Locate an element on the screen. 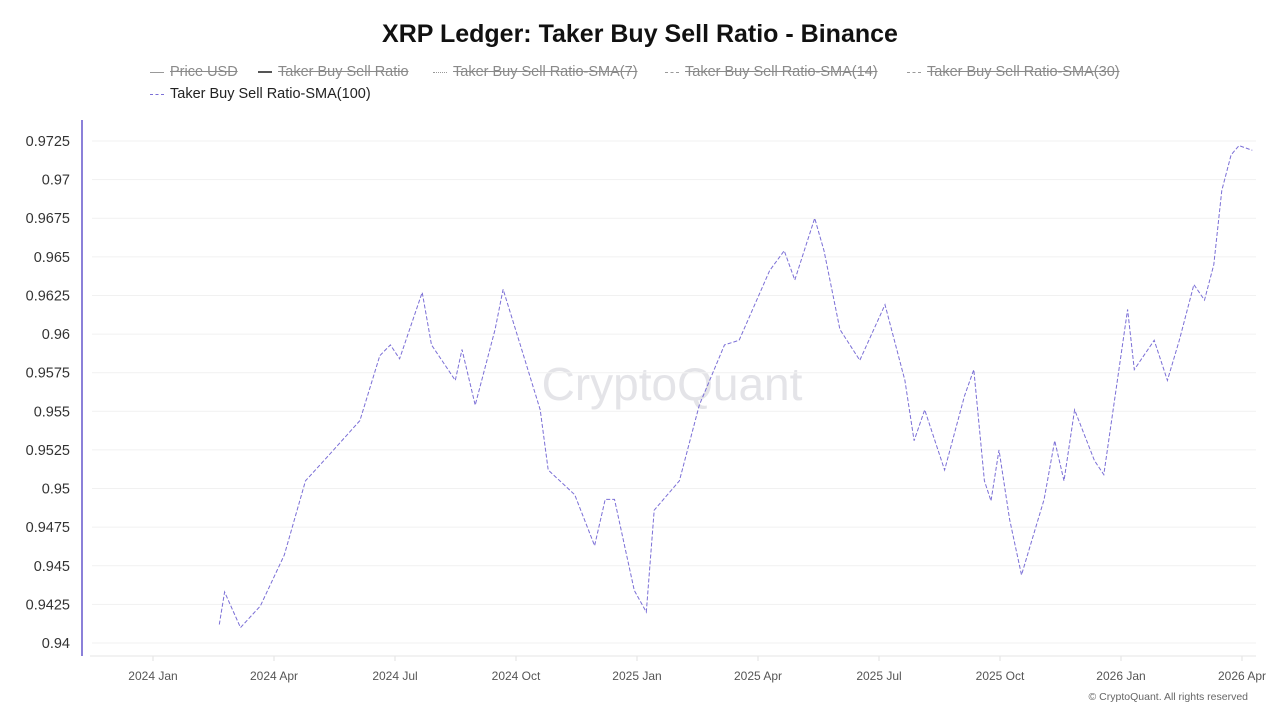 This screenshot has width=1280, height=720. y-tick-label: 0.9625 is located at coordinates (48, 296).